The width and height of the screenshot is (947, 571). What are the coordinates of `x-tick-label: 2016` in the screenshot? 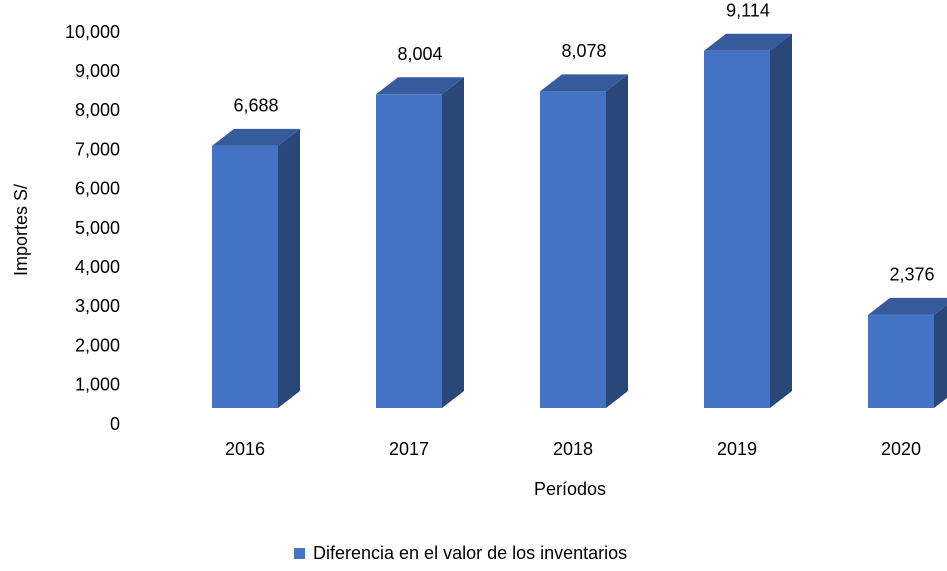 It's located at (245, 449).